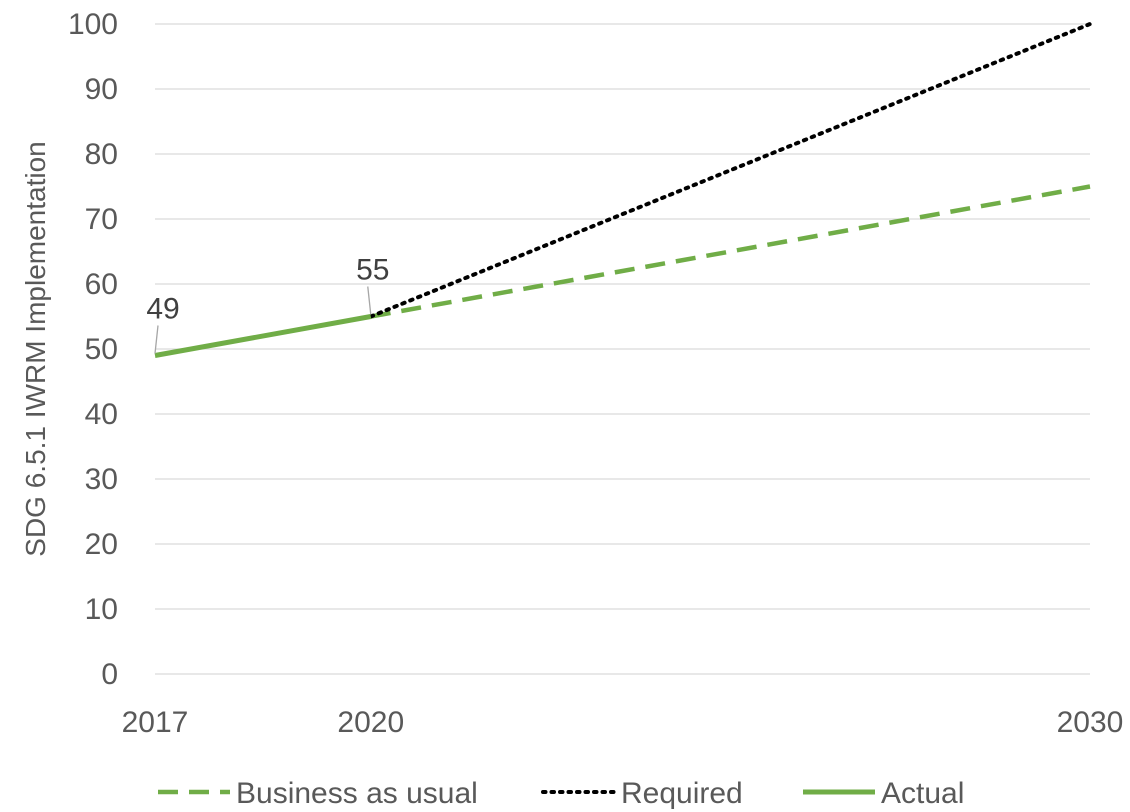  Describe the element at coordinates (162, 309) in the screenshot. I see `data-label: 49` at that location.